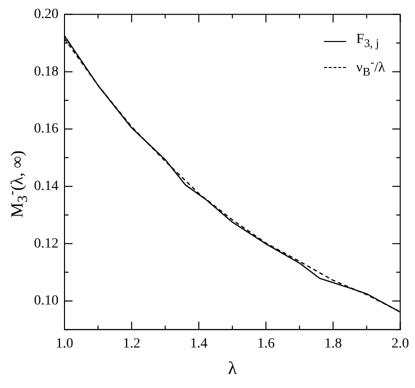 The image size is (415, 388). Describe the element at coordinates (65, 344) in the screenshot. I see `x-tick-label: 1.0` at that location.